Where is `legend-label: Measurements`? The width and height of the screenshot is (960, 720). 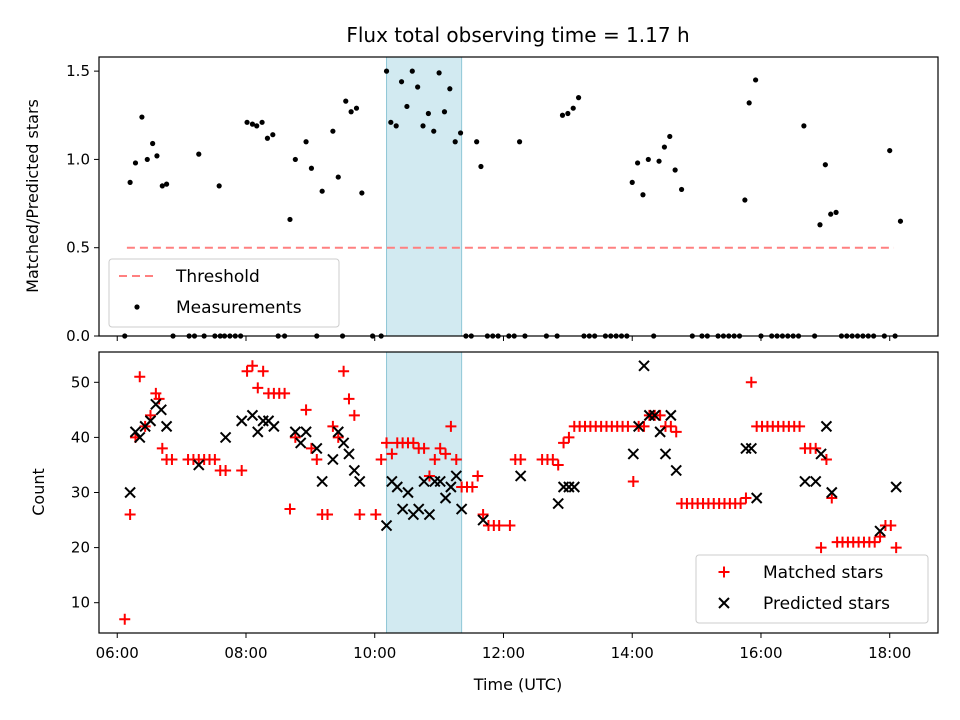 legend-label: Measurements is located at coordinates (239, 308).